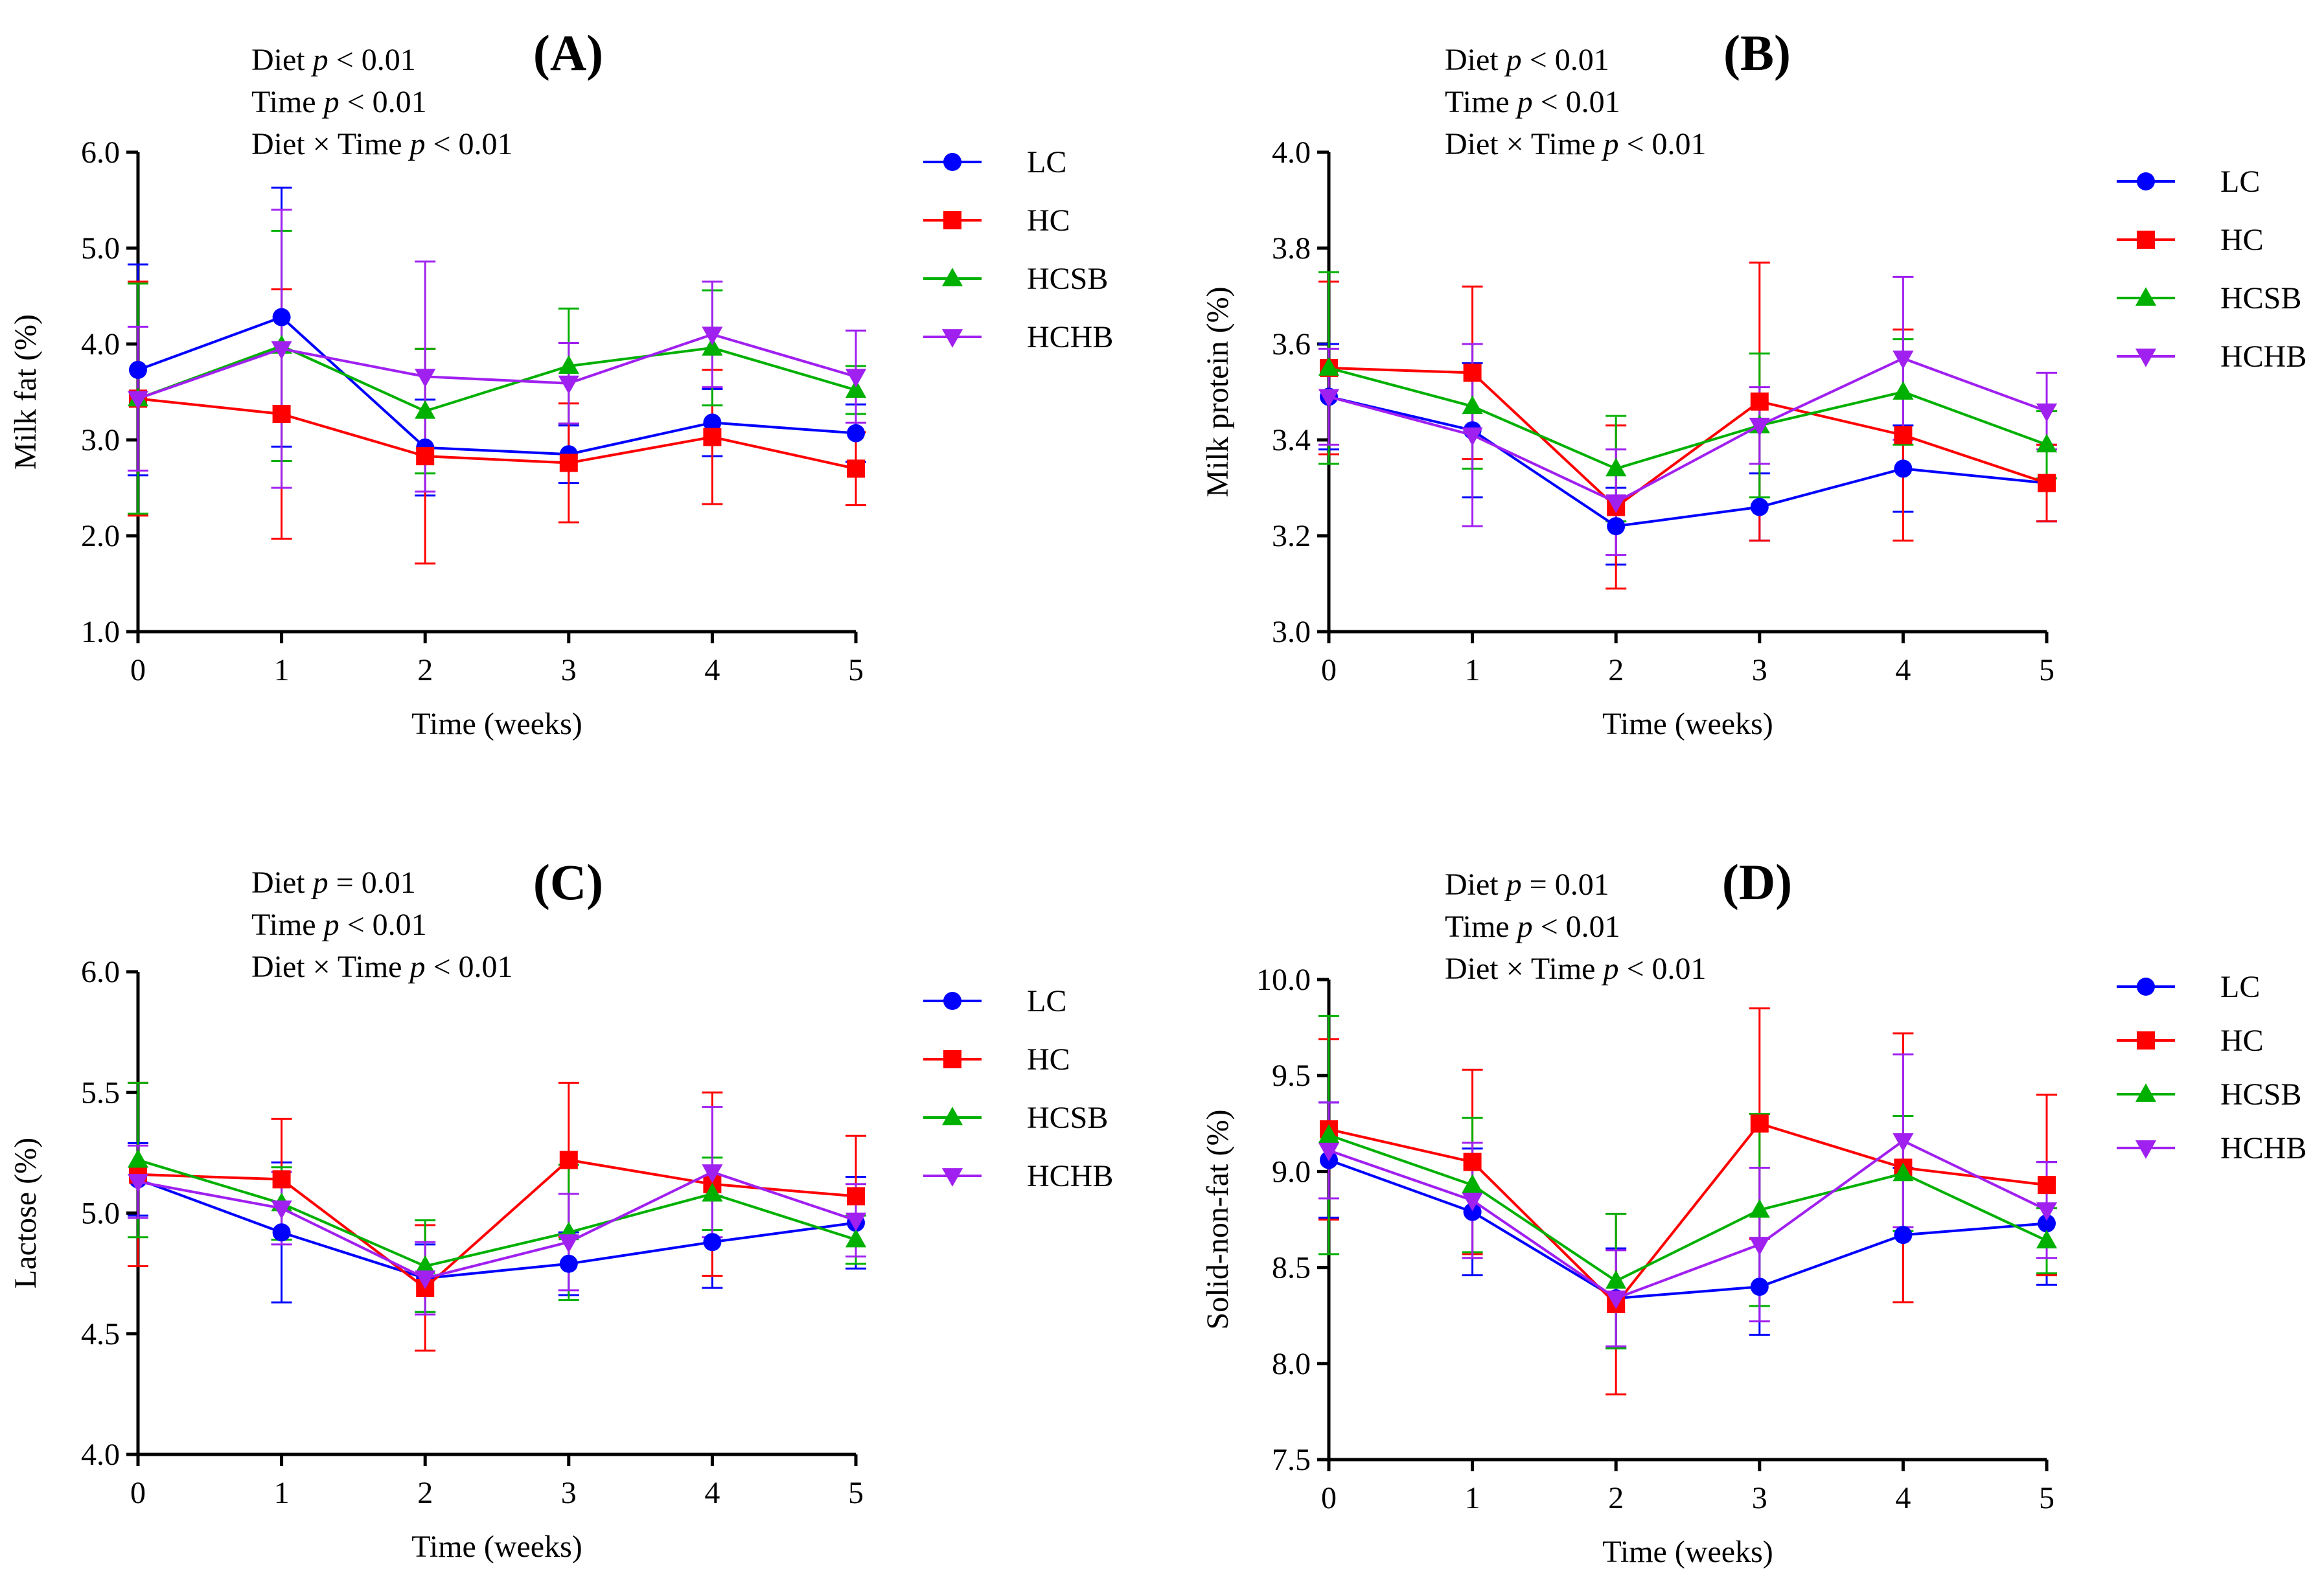 The height and width of the screenshot is (1595, 2324). I want to click on y-tick-label: 4.5, so click(100, 1334).